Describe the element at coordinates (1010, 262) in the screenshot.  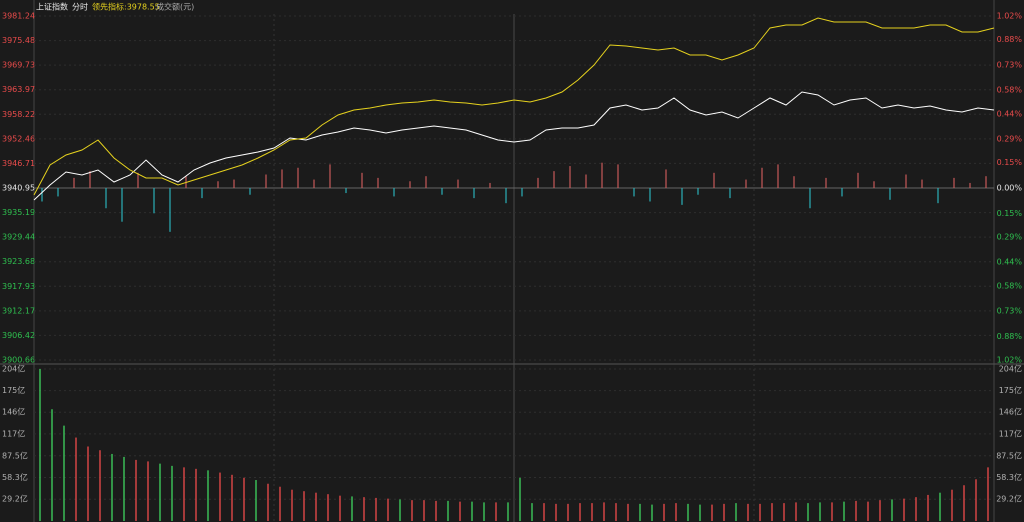
I see `y2-tick-label: 0.44%` at that location.